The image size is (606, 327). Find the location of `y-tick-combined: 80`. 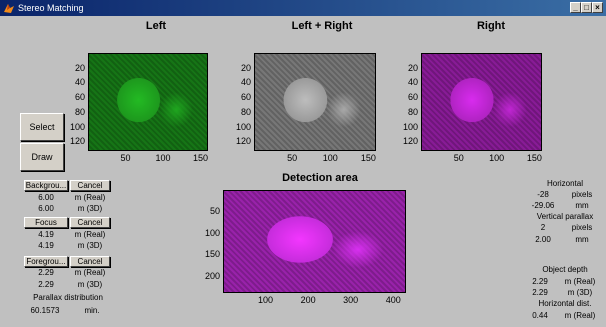

y-tick-combined: 80 is located at coordinates (245, 111).